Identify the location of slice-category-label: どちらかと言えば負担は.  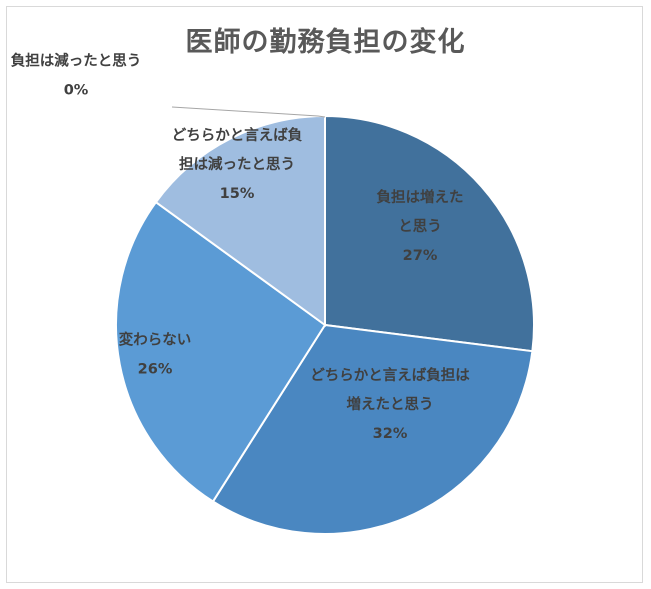
(390, 375).